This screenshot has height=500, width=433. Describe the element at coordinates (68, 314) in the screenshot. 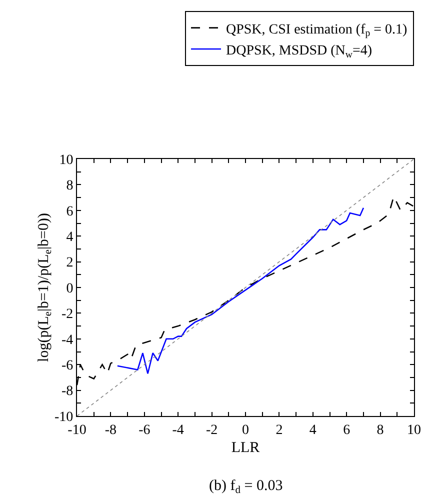

I see `y-tick-label: -2` at that location.